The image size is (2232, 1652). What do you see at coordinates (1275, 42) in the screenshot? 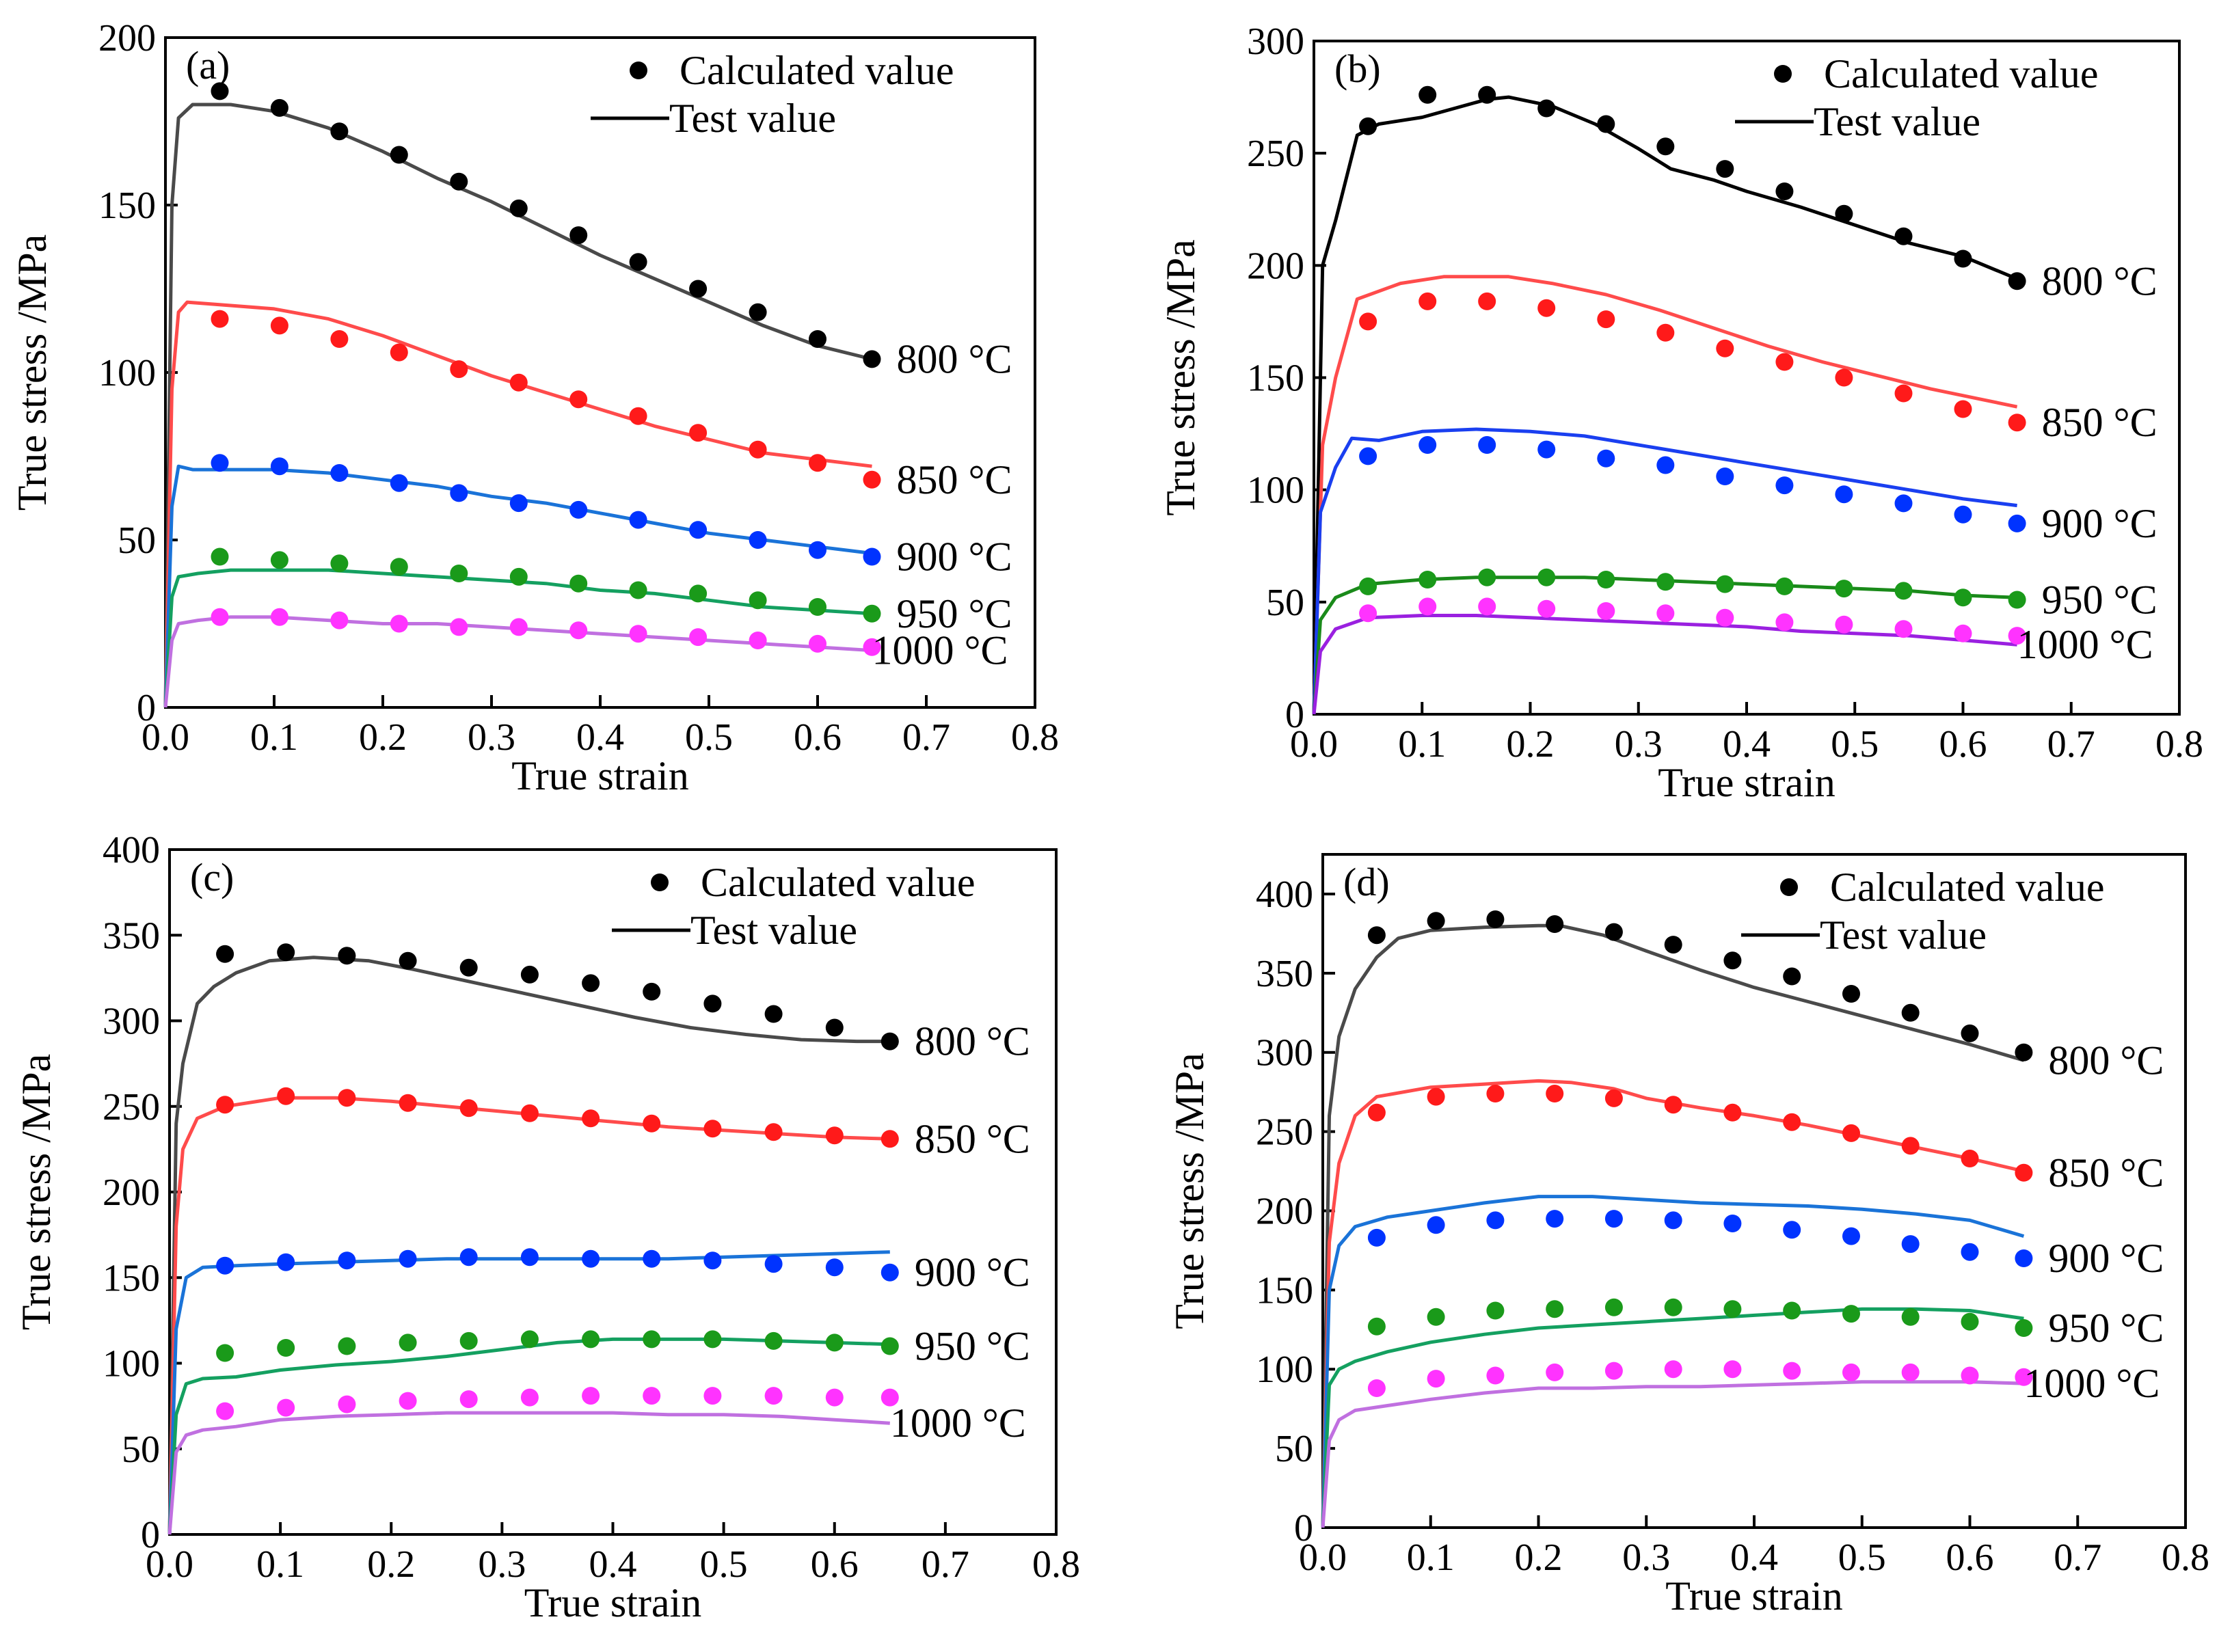
I see `y-tick-label: 300` at bounding box center [1275, 42].